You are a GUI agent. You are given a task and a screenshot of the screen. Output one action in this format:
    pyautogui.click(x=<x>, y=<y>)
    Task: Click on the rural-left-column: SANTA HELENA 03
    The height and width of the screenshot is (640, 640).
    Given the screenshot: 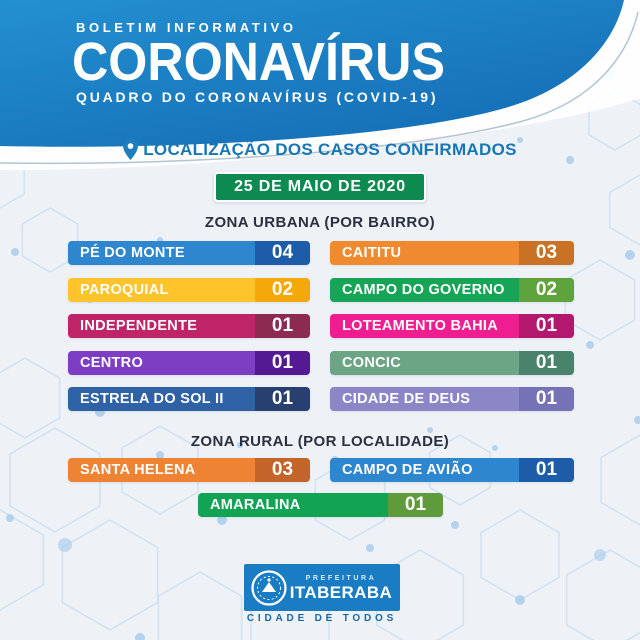 What is the action you would take?
    pyautogui.click(x=189, y=476)
    